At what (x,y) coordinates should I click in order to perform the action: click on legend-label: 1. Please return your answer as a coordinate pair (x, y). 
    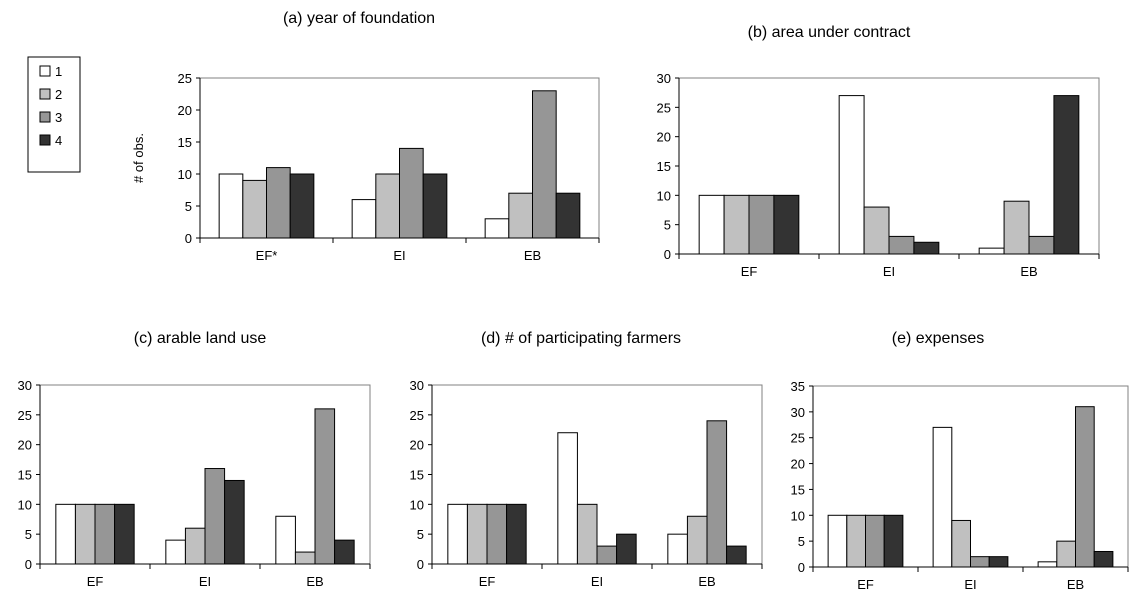
    Looking at the image, I should click on (58, 71).